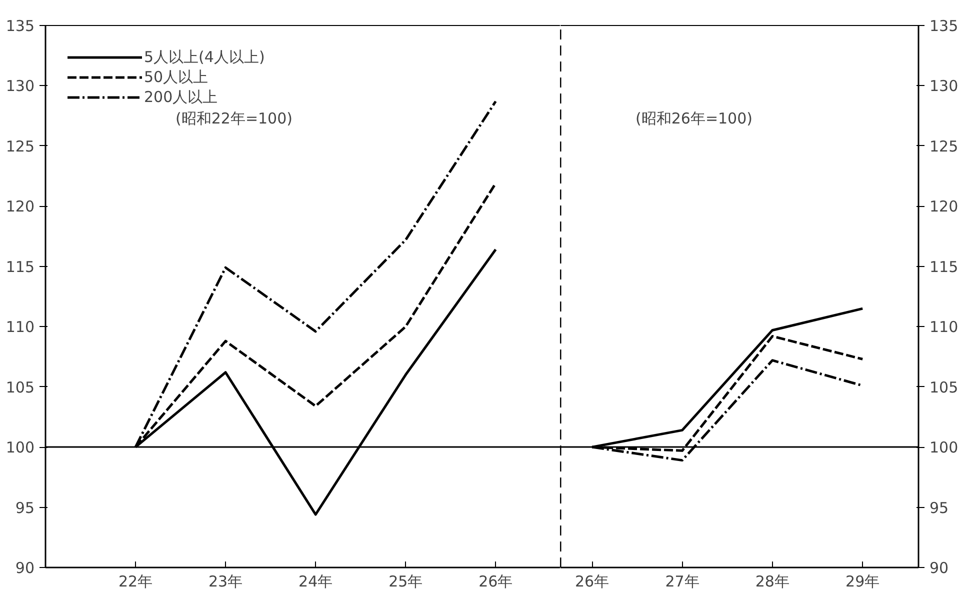 The height and width of the screenshot is (595, 961). Describe the element at coordinates (225, 581) in the screenshot. I see `x-tick-label: 23年` at that location.